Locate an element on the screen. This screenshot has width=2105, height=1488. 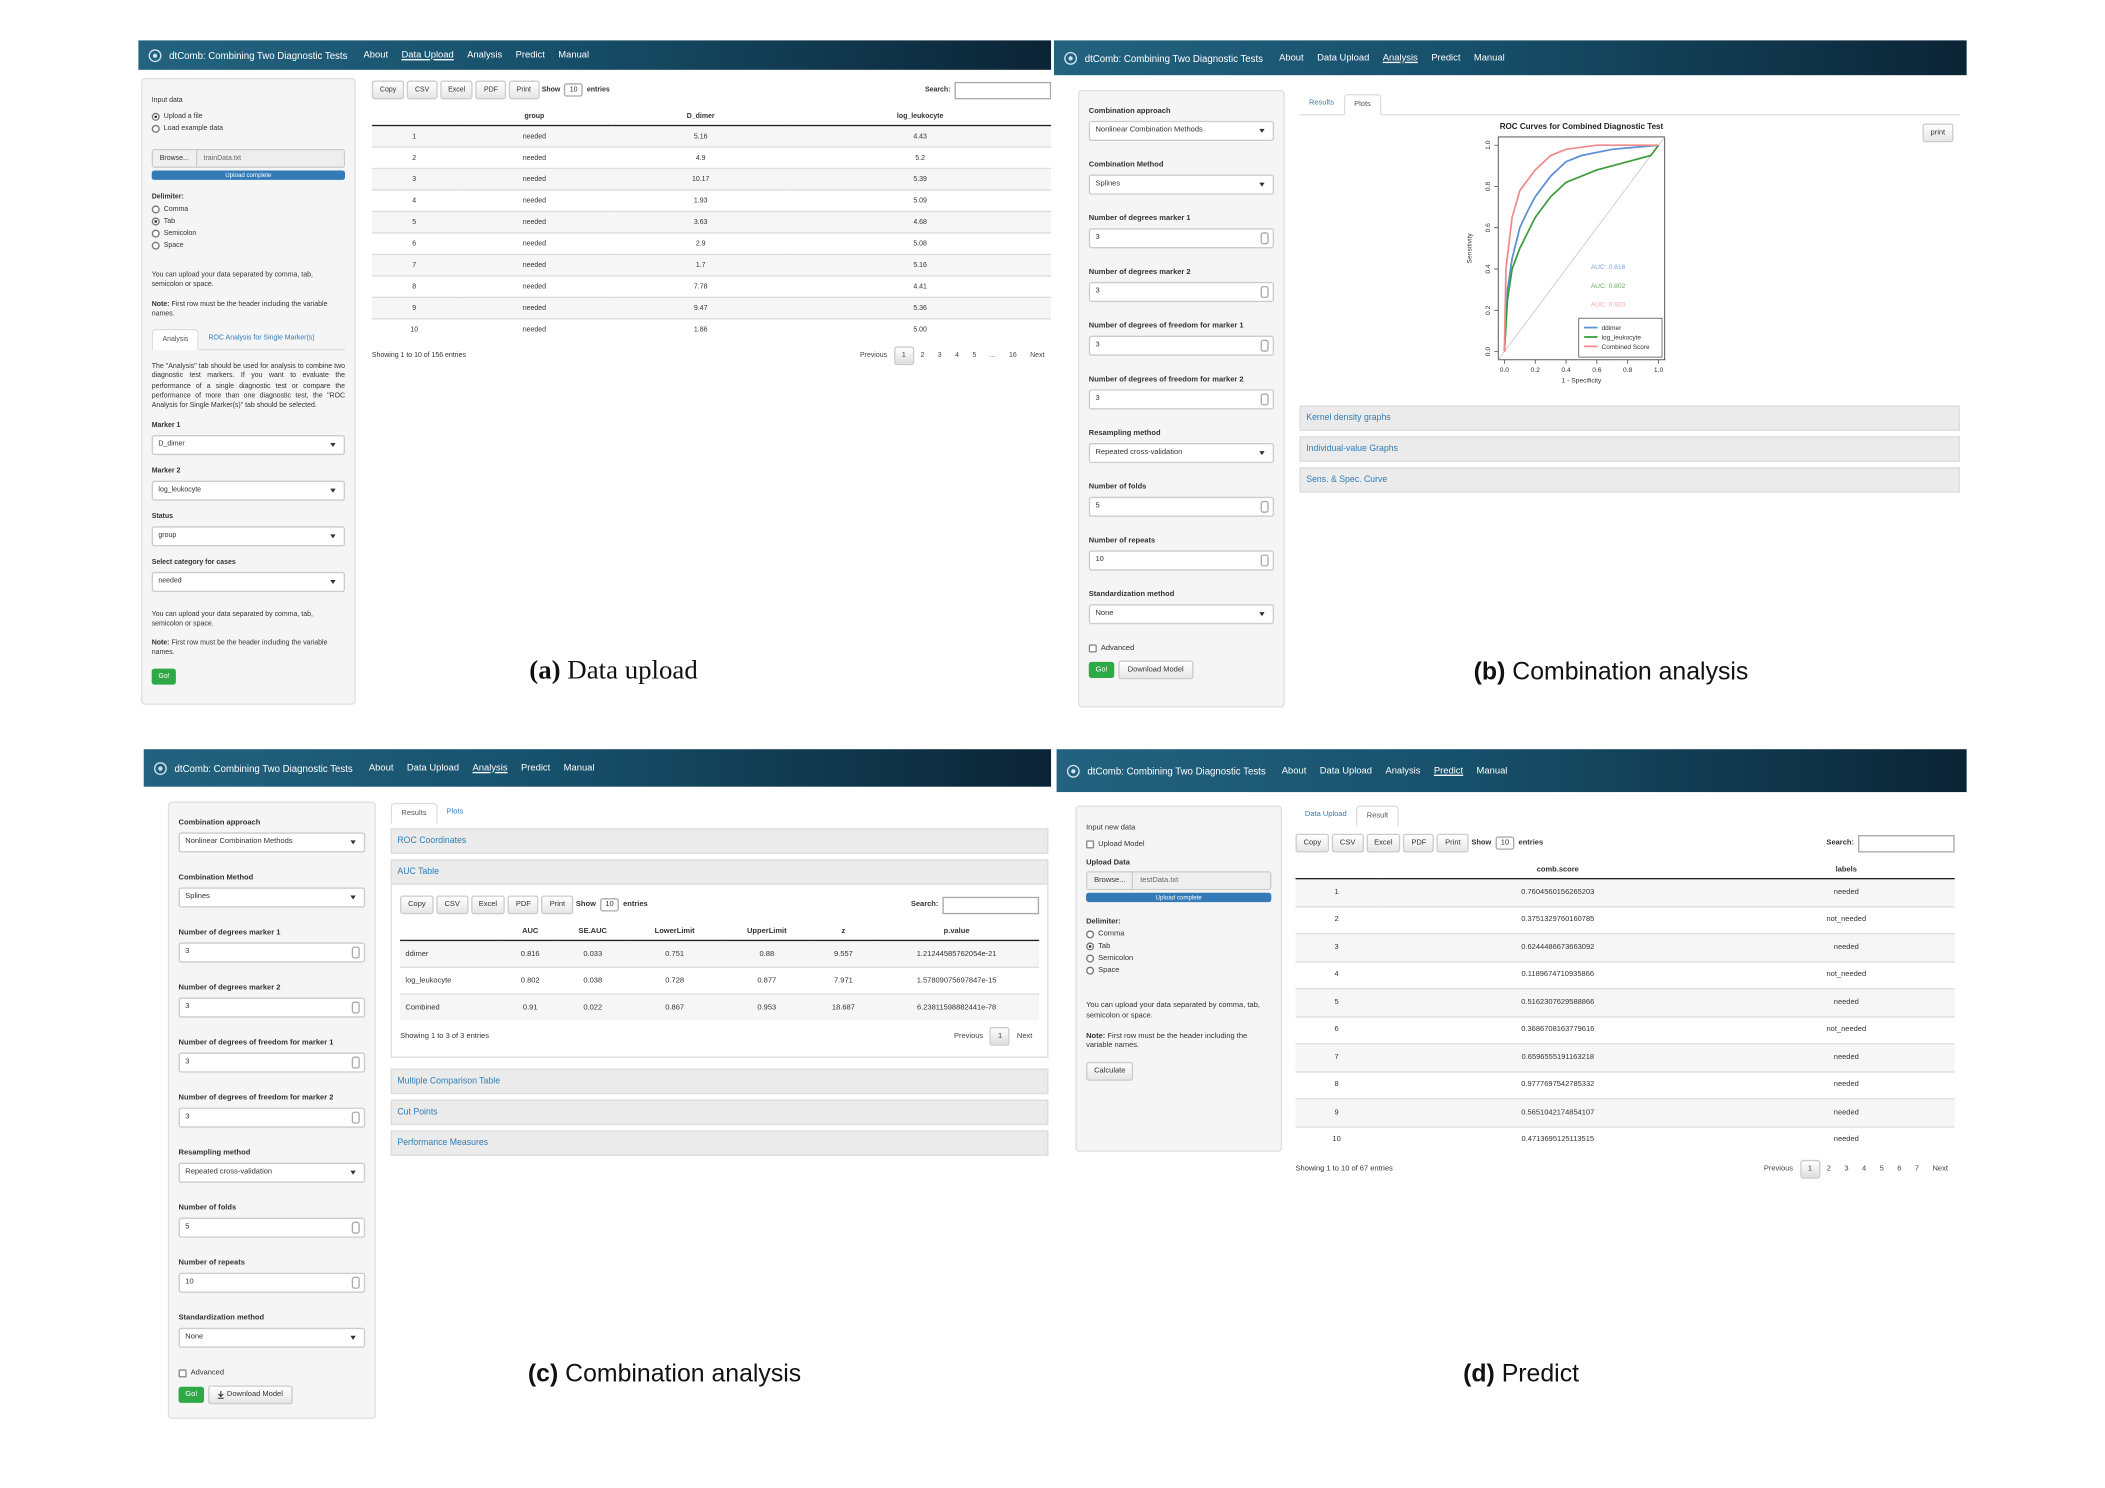
calculate-button: Calculate is located at coordinates (1110, 1072).